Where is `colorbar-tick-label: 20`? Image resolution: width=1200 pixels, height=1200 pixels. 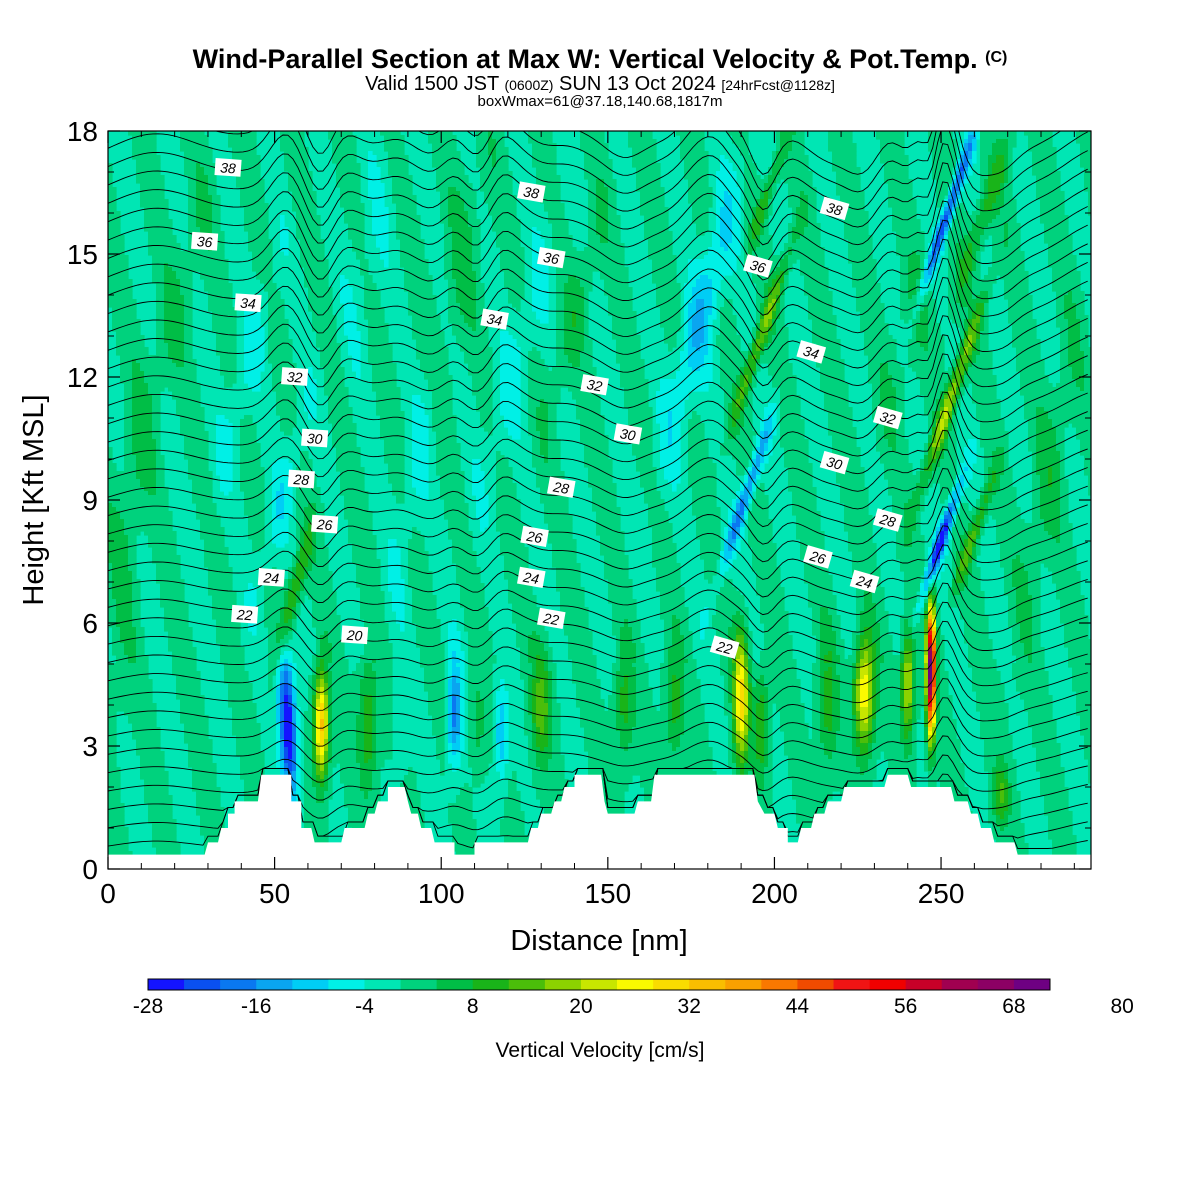 colorbar-tick-label: 20 is located at coordinates (580, 1006).